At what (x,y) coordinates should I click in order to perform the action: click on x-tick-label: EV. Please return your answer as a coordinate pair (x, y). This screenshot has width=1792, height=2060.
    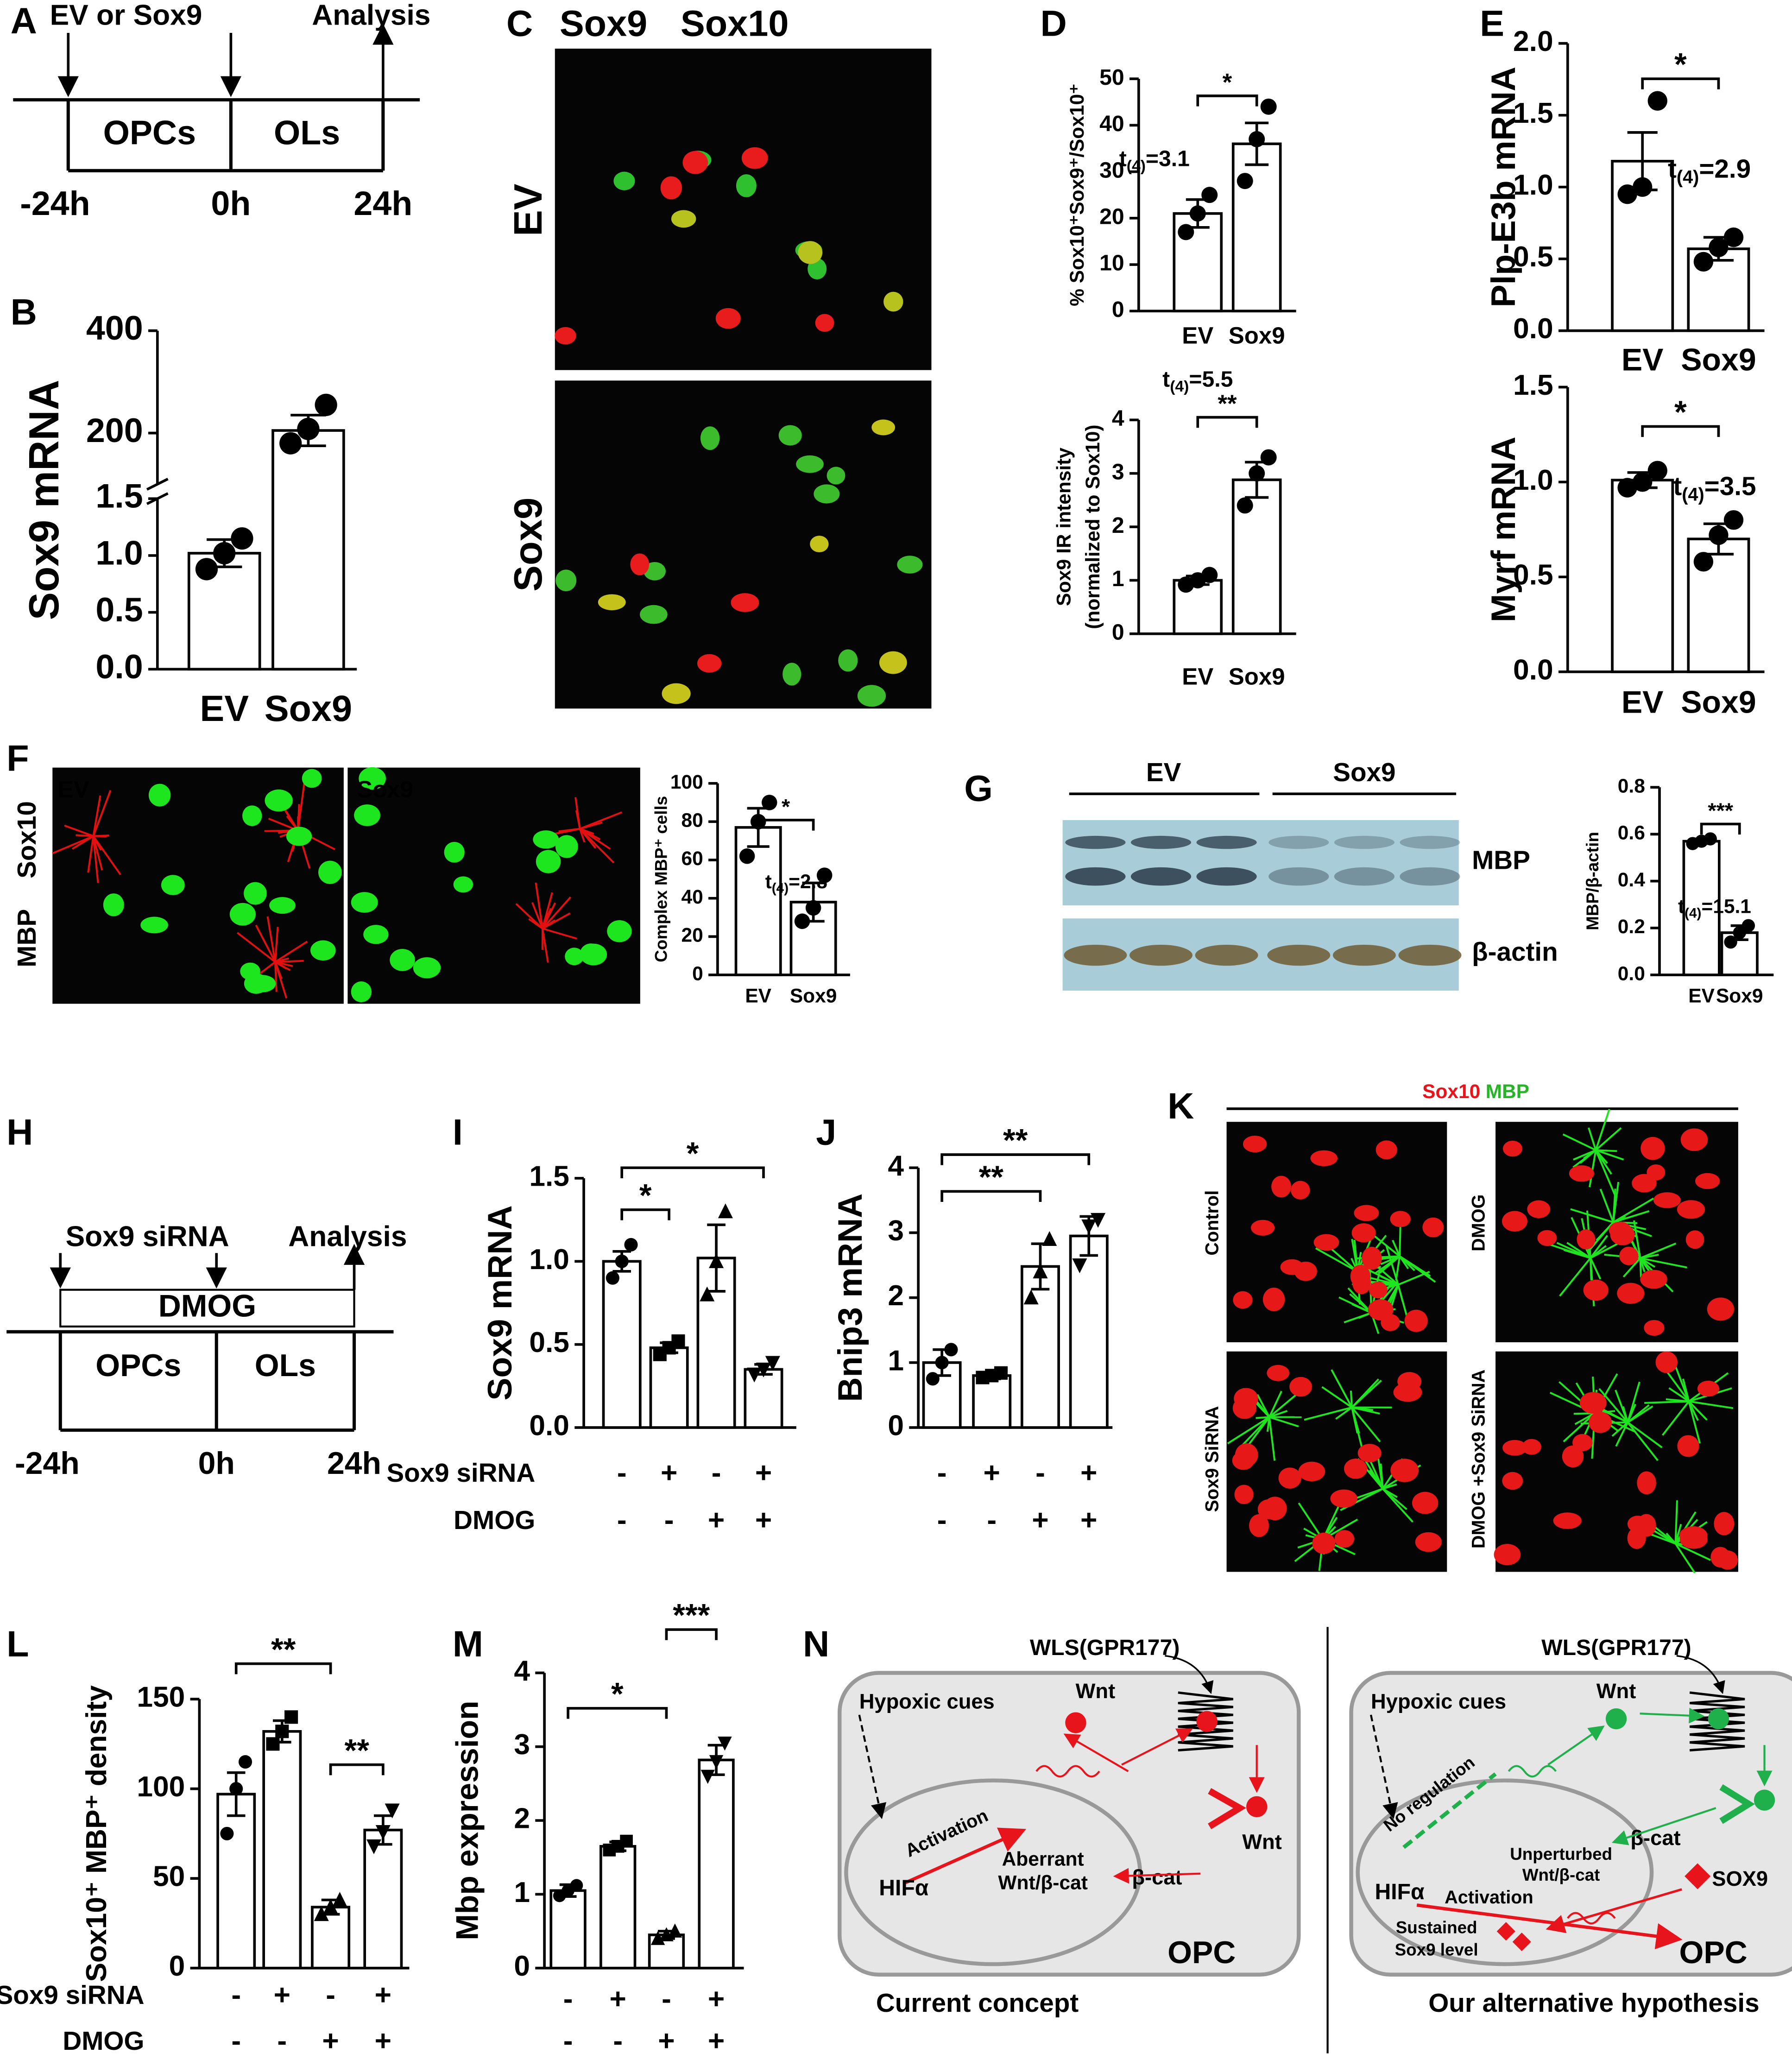
    Looking at the image, I should click on (1643, 702).